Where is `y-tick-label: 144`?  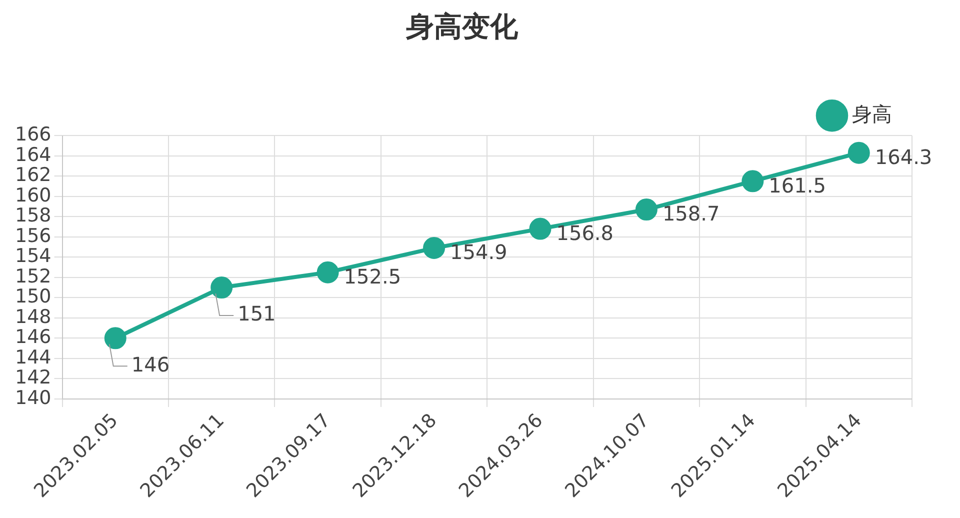 y-tick-label: 144 is located at coordinates (33, 357).